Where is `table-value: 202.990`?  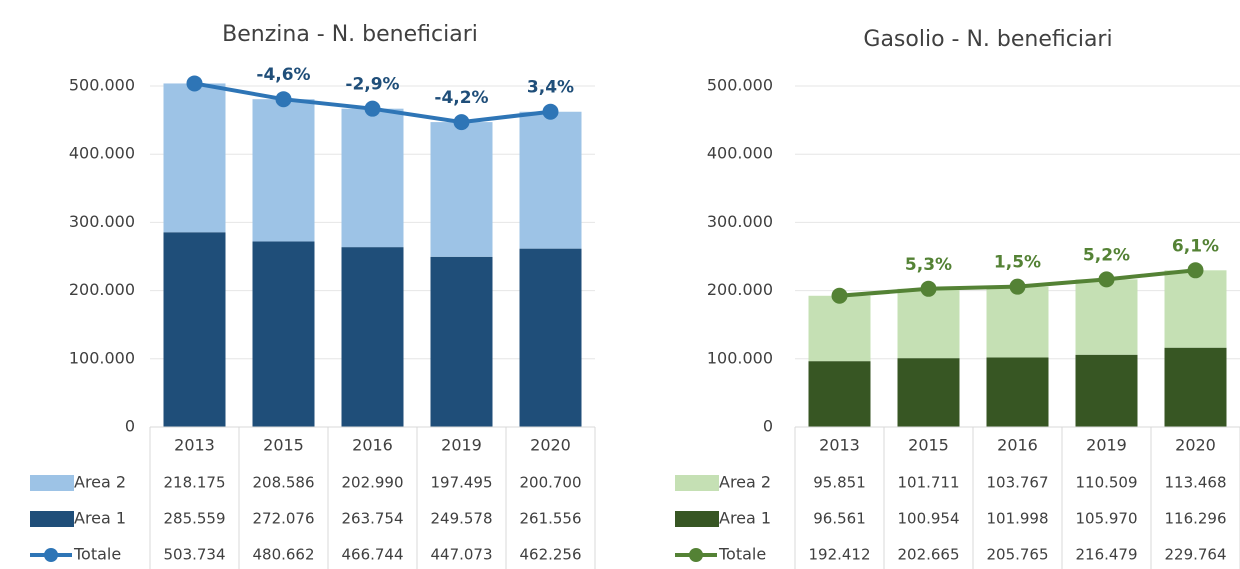
table-value: 202.990 is located at coordinates (372, 483).